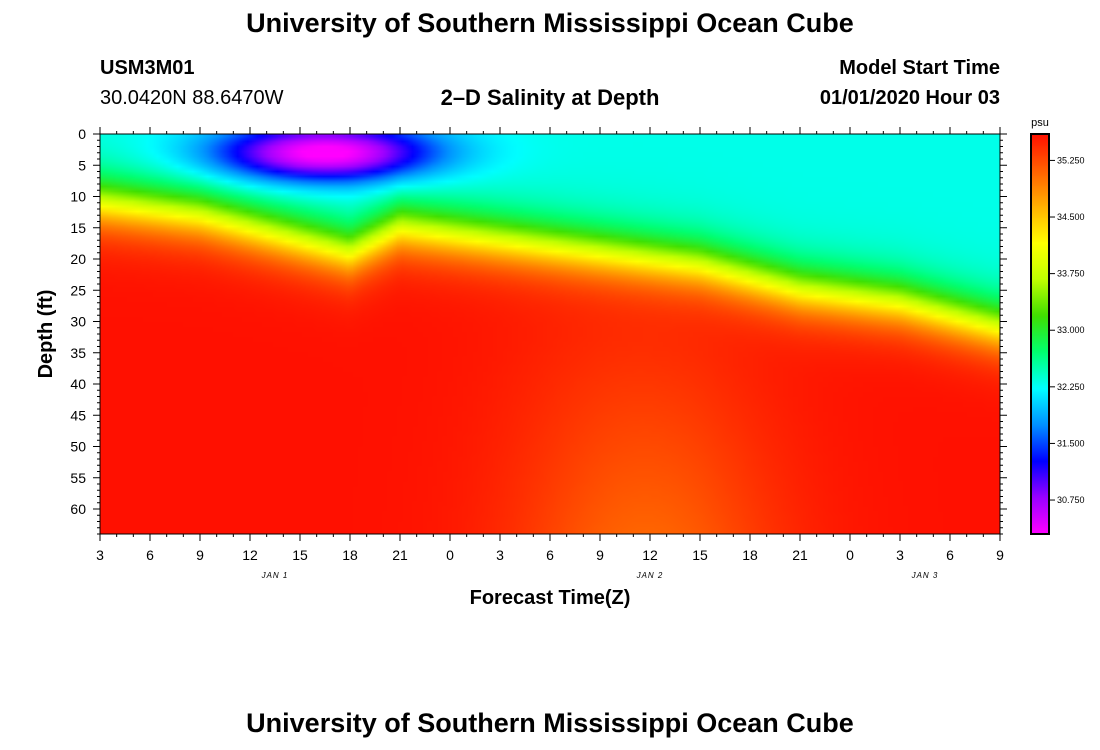 The width and height of the screenshot is (1100, 750). Describe the element at coordinates (82, 165) in the screenshot. I see `y-tick-label: 5` at that location.